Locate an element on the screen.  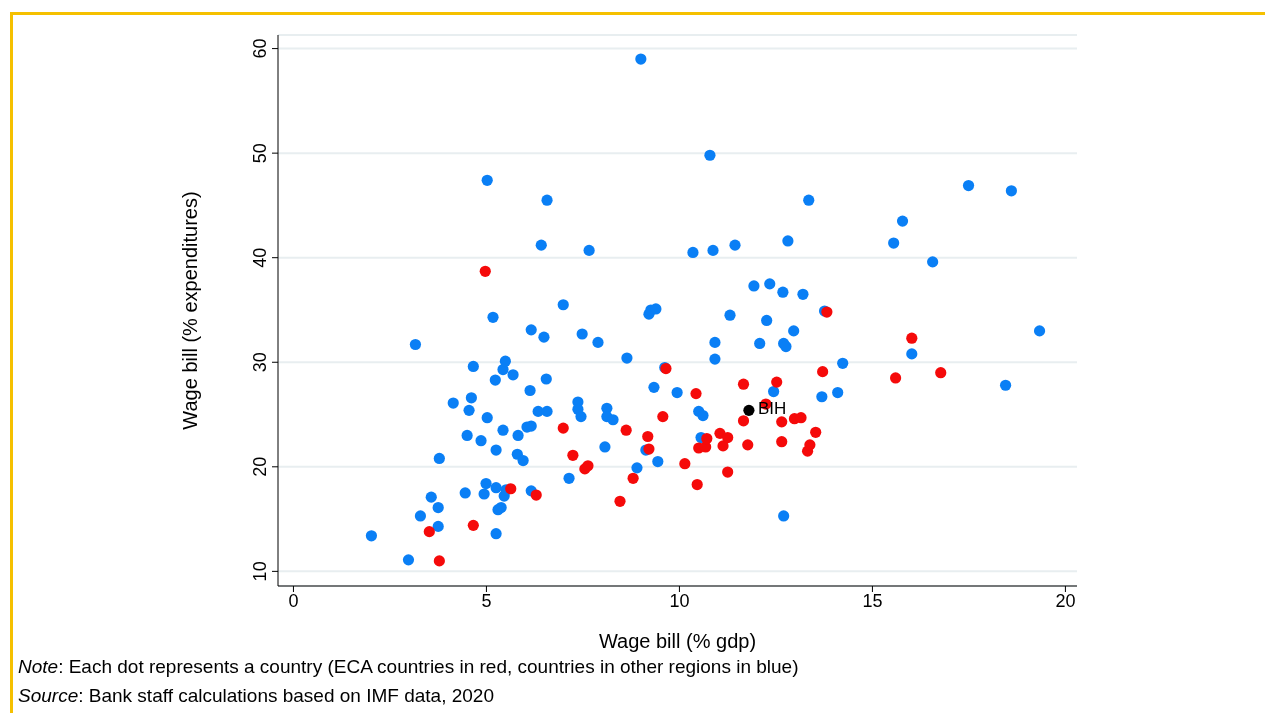
source-note: Source: Bank staff calculations based on IMF data, 2020 is located at coordinates (256, 696).